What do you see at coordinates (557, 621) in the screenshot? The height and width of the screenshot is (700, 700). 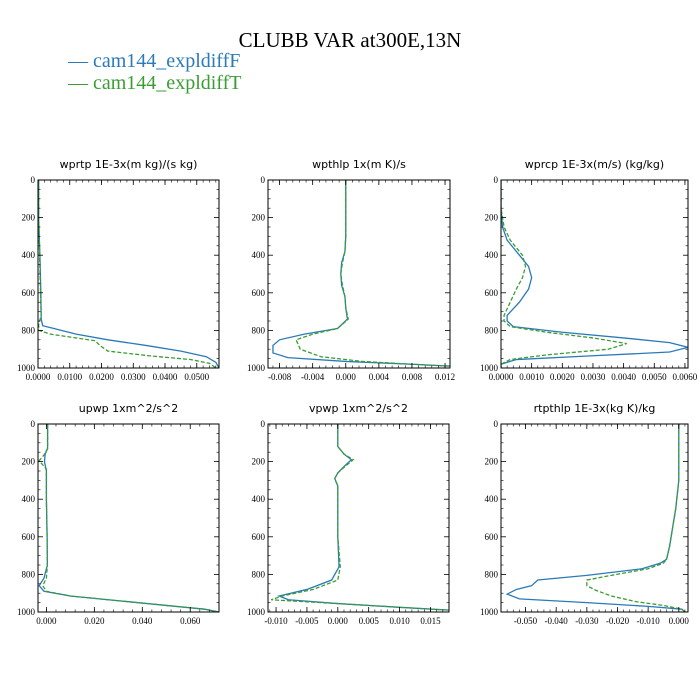 I see `x-tick-label: -0.040` at bounding box center [557, 621].